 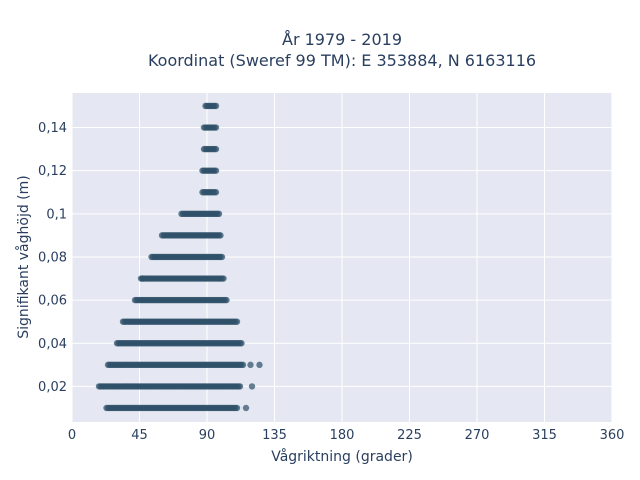 What do you see at coordinates (56, 214) in the screenshot?
I see `y-tick-label: 0,1` at bounding box center [56, 214].